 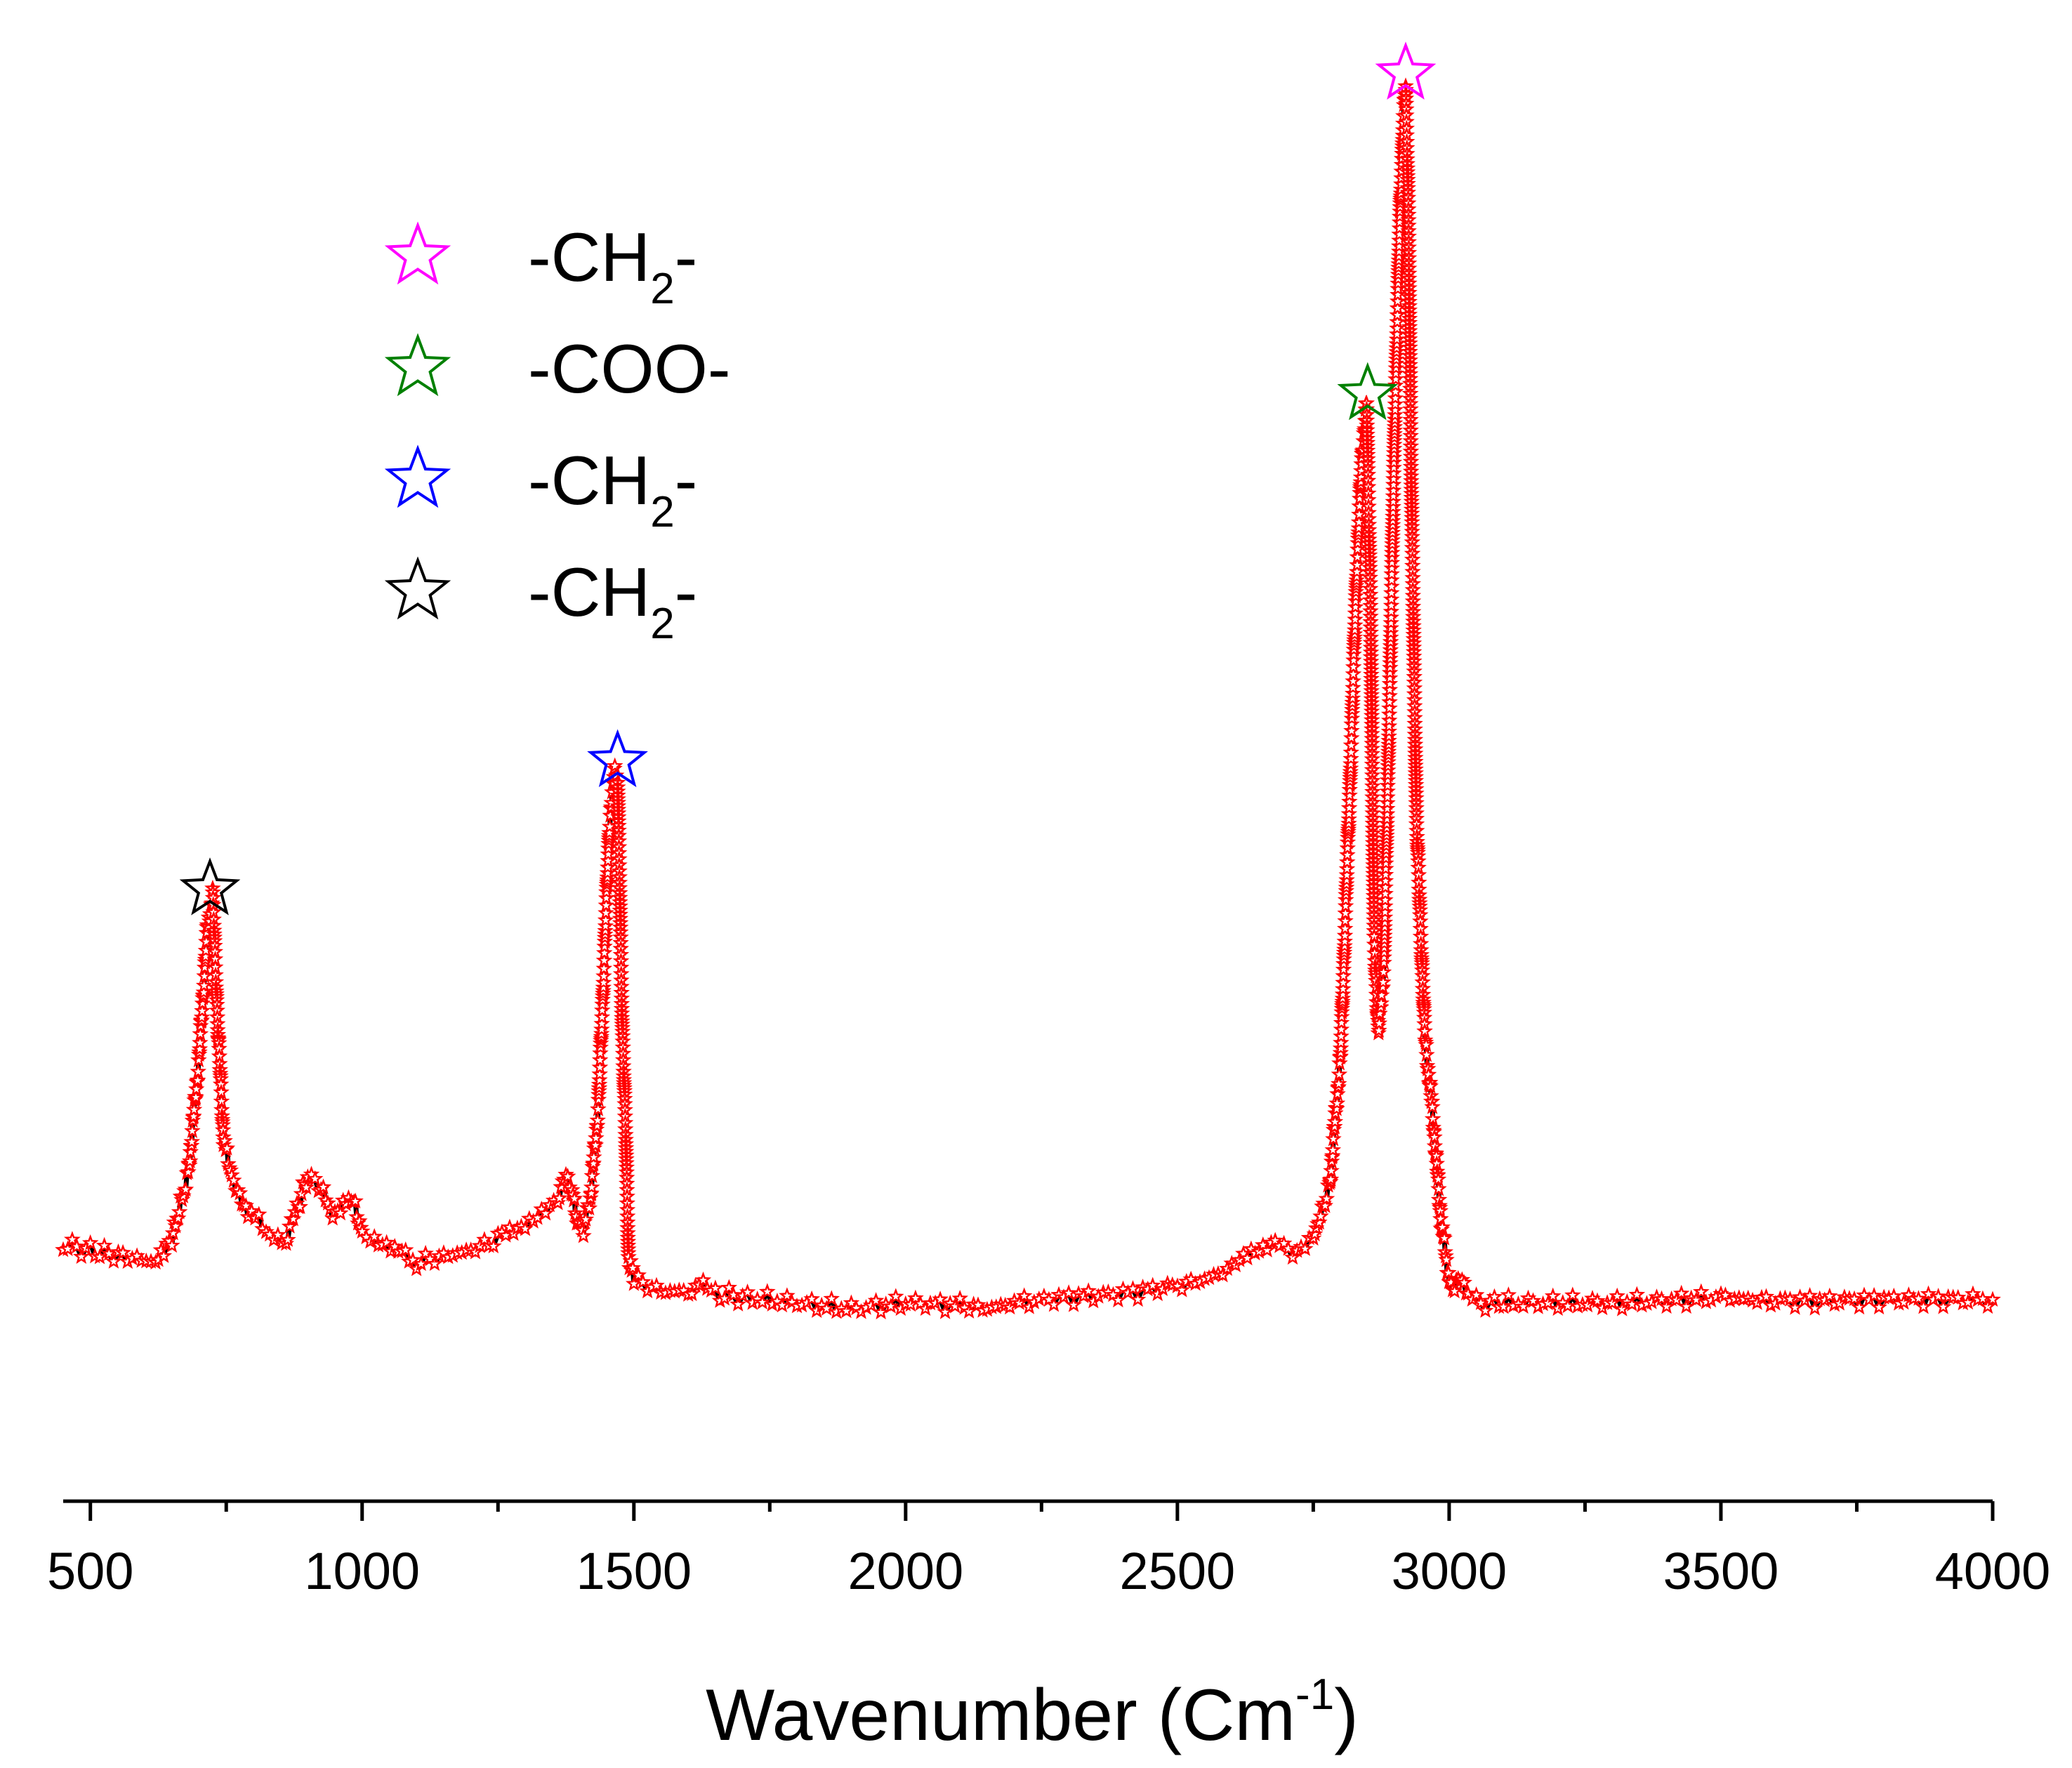 I want to click on x-tick-label: 4000, so click(x=1993, y=1571).